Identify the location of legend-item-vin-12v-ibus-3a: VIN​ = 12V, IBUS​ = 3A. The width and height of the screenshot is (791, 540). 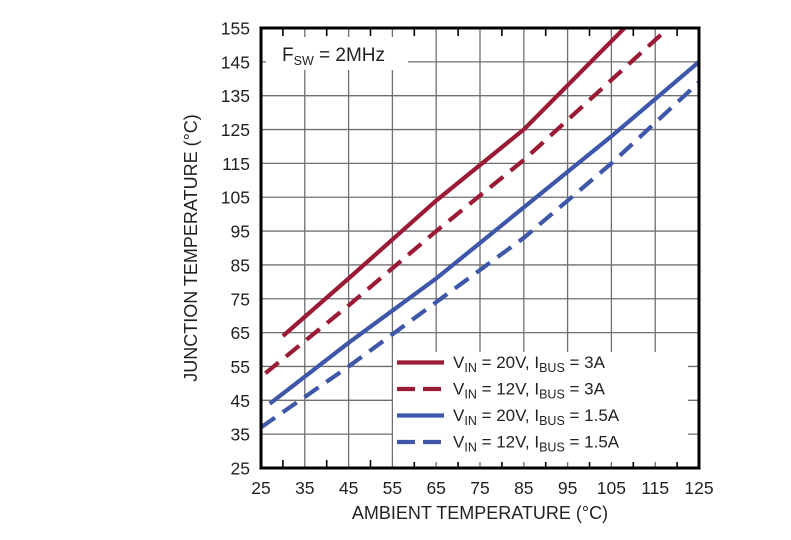
(501, 391).